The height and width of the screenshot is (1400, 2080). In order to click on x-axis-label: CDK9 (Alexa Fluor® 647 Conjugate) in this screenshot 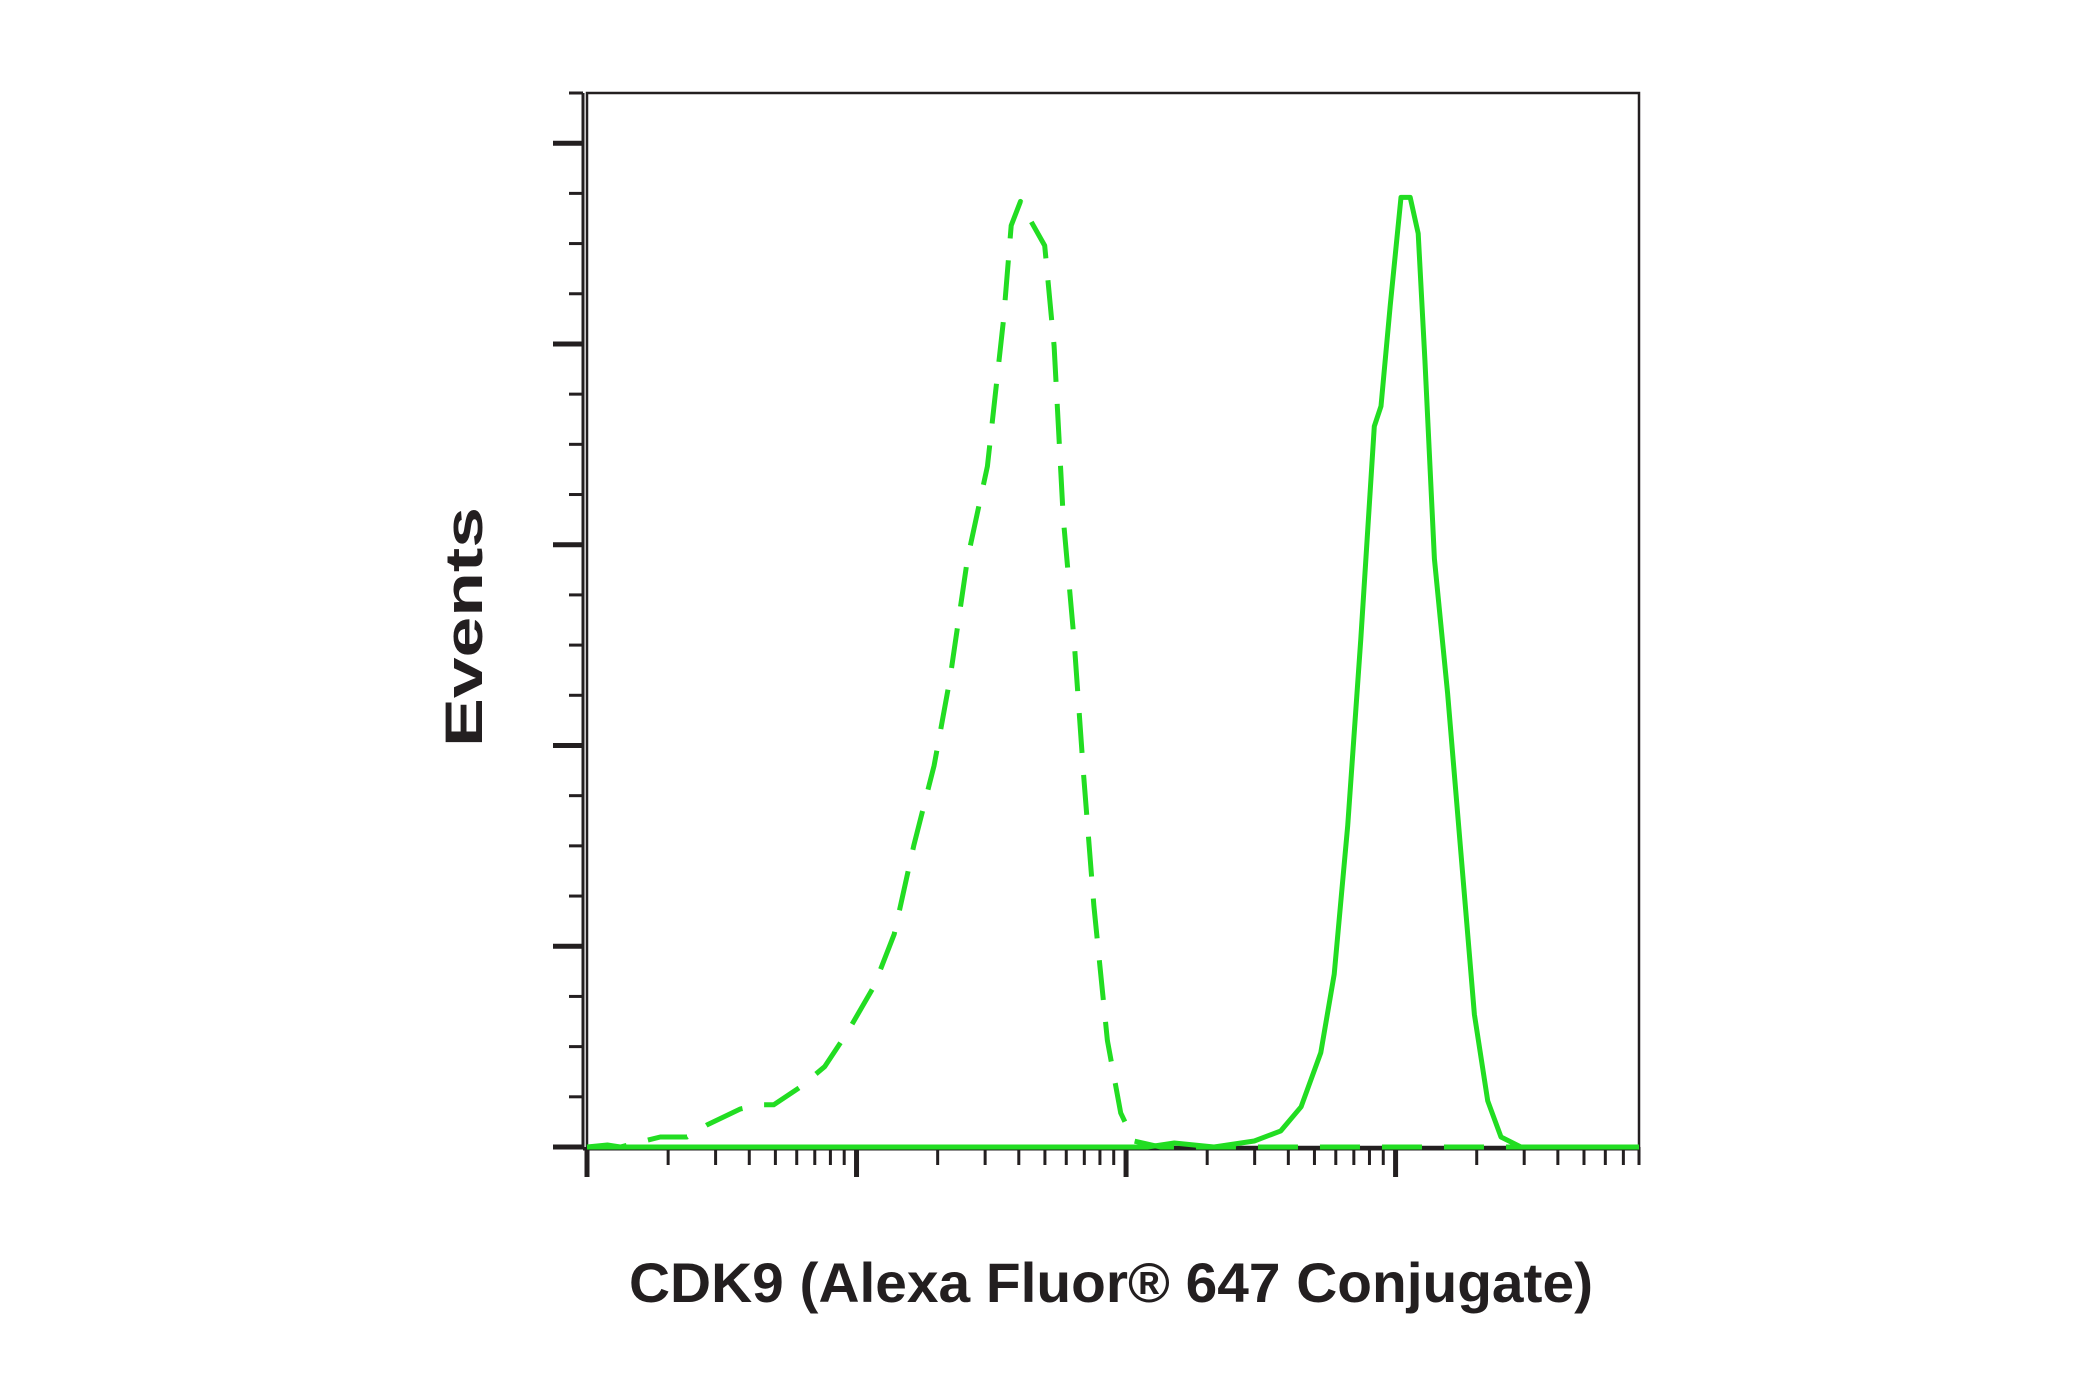, I will do `click(1111, 1282)`.